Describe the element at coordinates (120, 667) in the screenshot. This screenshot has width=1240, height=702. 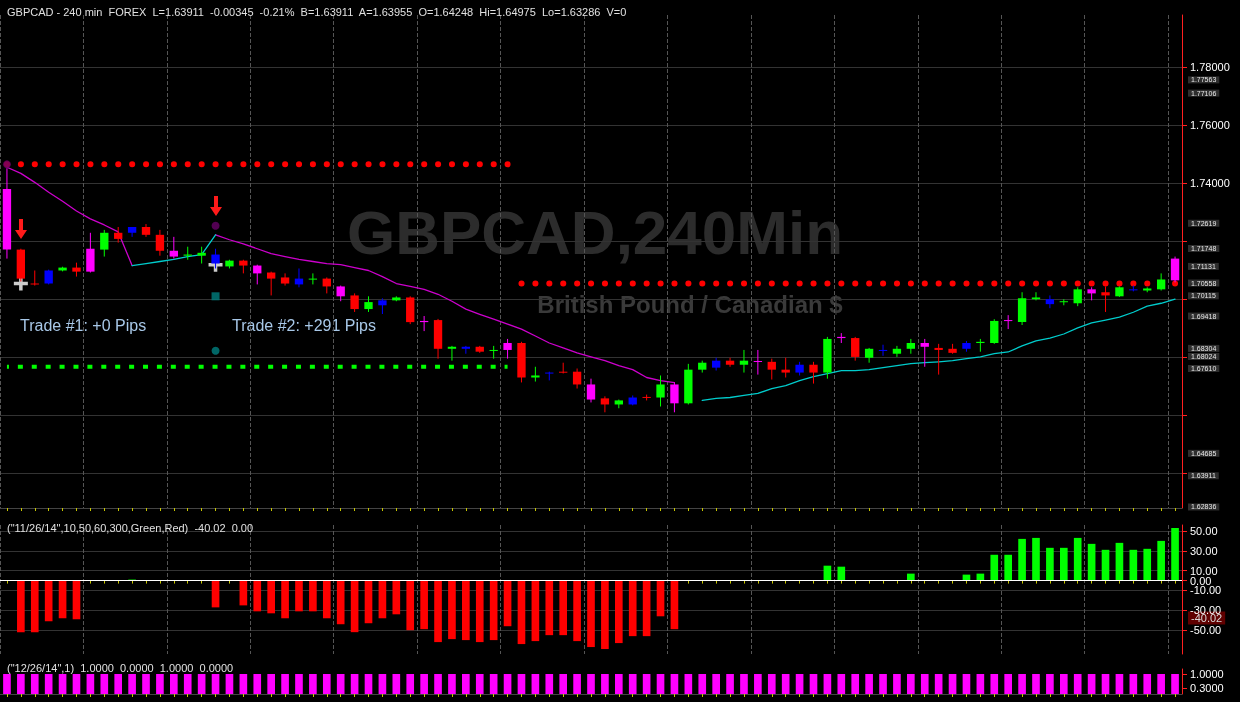
I see `chart-title: ("12/26/14",1) 1.0000 0.0000 1.0000 0.0000` at that location.